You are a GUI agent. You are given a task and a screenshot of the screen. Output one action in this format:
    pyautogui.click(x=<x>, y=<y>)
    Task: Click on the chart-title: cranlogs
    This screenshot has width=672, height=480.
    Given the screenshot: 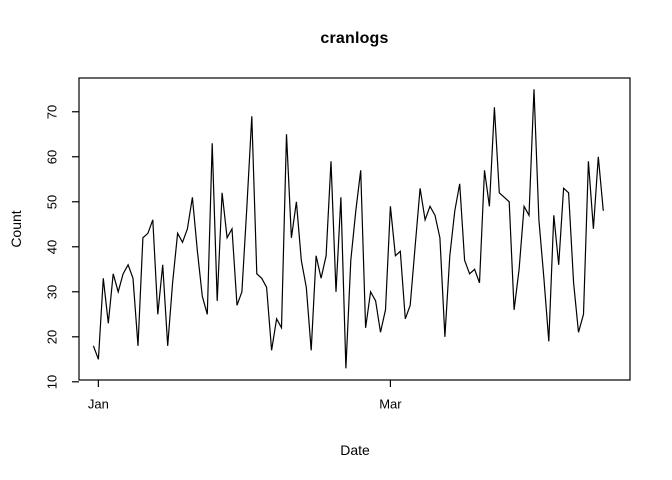 What is the action you would take?
    pyautogui.click(x=354, y=38)
    